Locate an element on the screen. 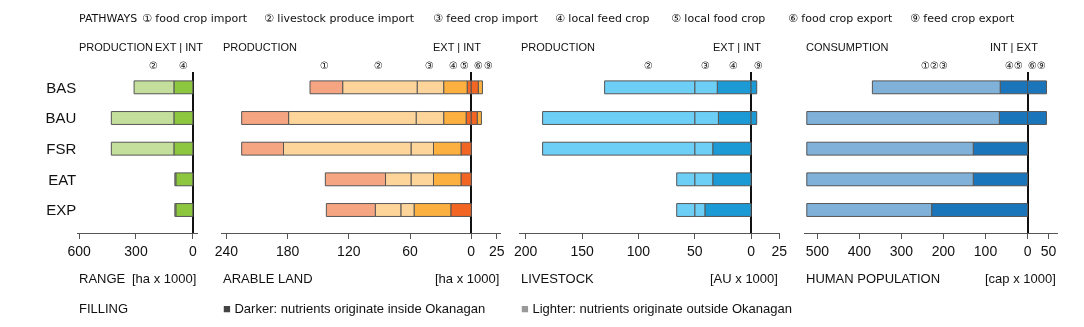 The height and width of the screenshot is (327, 1084). series-label: ④⑤ is located at coordinates (1014, 65).